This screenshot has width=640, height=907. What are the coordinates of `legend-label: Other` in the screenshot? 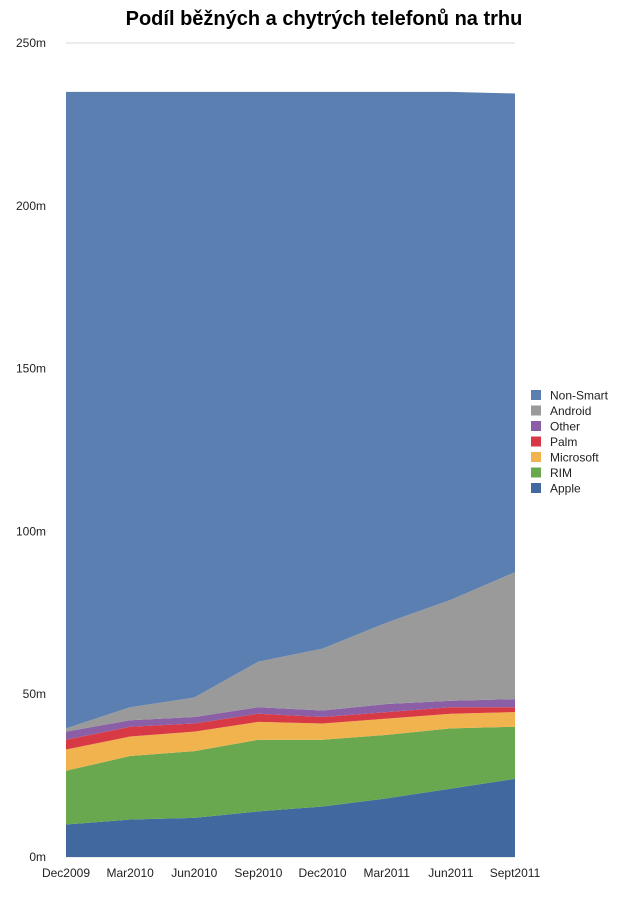 It's located at (565, 427).